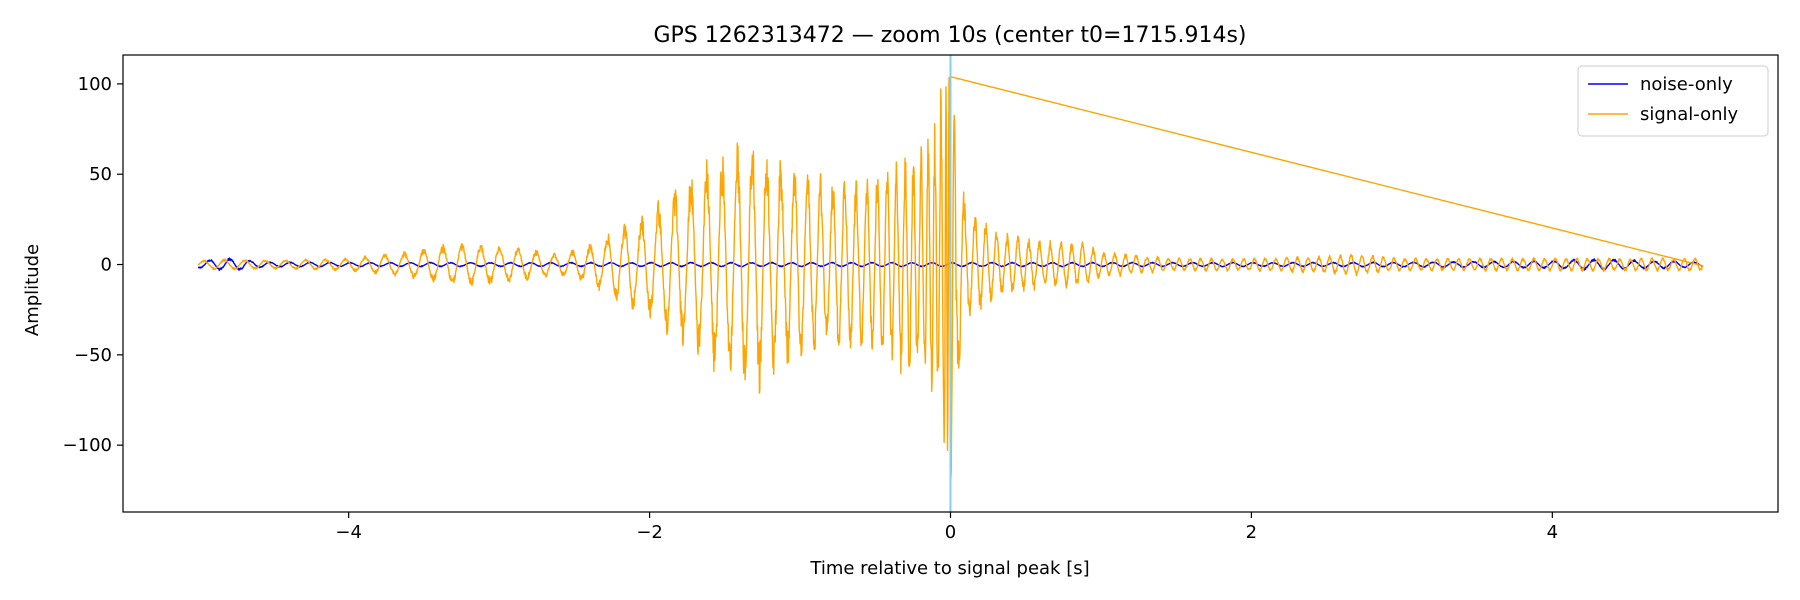  Describe the element at coordinates (950, 532) in the screenshot. I see `x-tick-label: 0` at that location.